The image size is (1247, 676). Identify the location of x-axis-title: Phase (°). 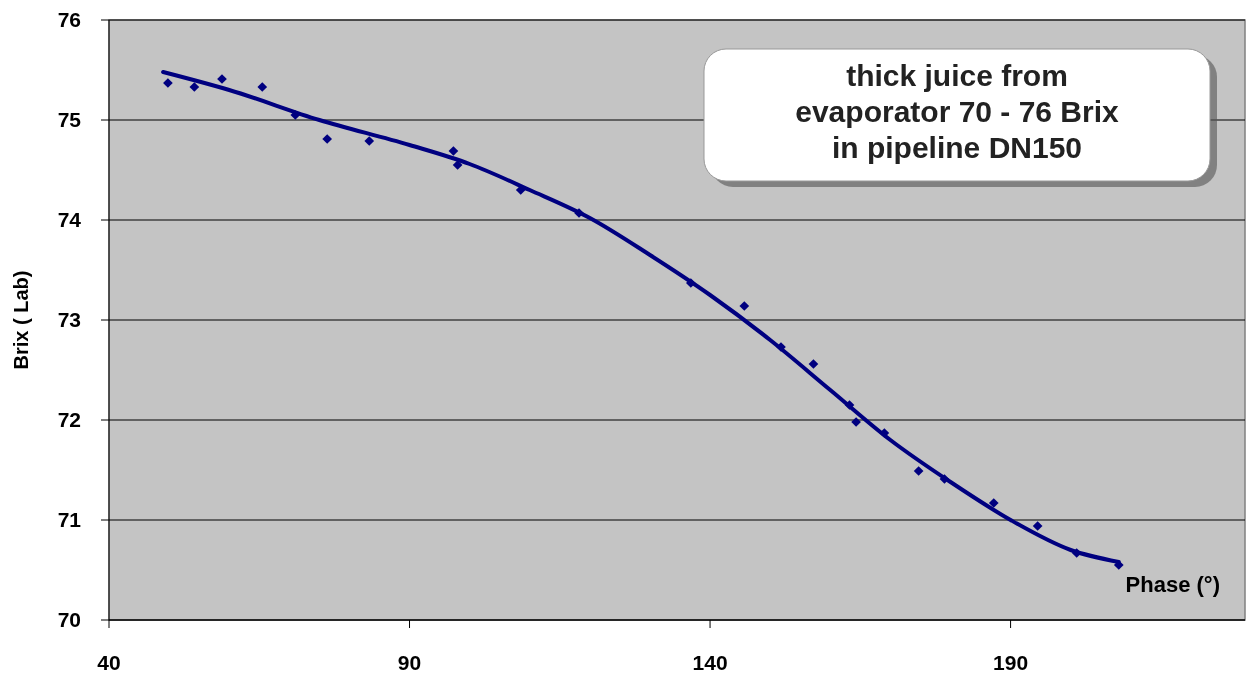
(1172, 584).